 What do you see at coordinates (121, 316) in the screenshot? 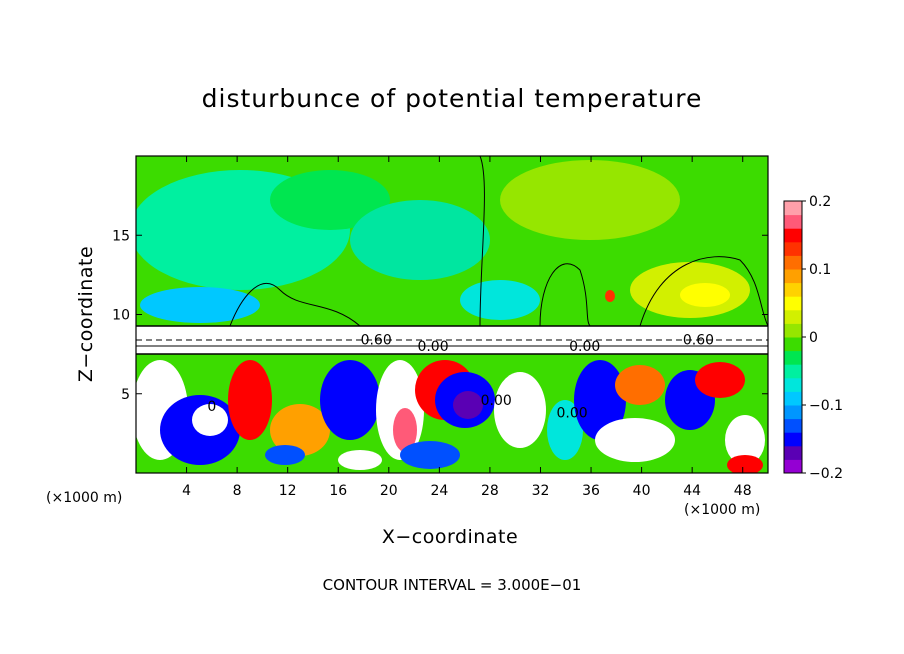
I see `y-tick-label: 10` at bounding box center [121, 316].